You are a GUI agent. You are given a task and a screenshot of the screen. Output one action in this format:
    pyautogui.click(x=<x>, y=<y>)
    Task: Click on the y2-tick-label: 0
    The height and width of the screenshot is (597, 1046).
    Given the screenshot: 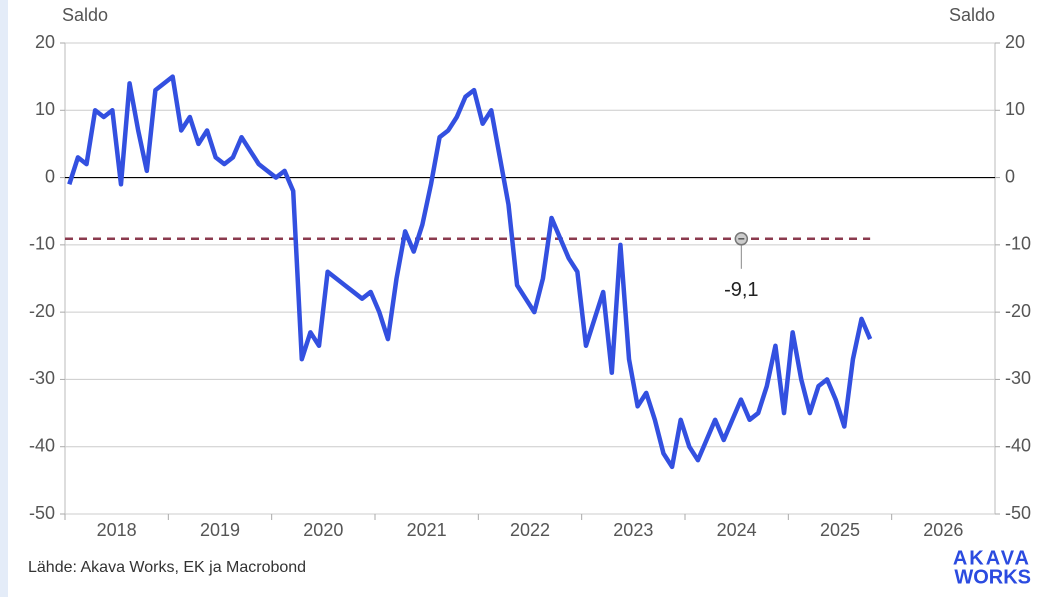 What is the action you would take?
    pyautogui.click(x=1010, y=176)
    